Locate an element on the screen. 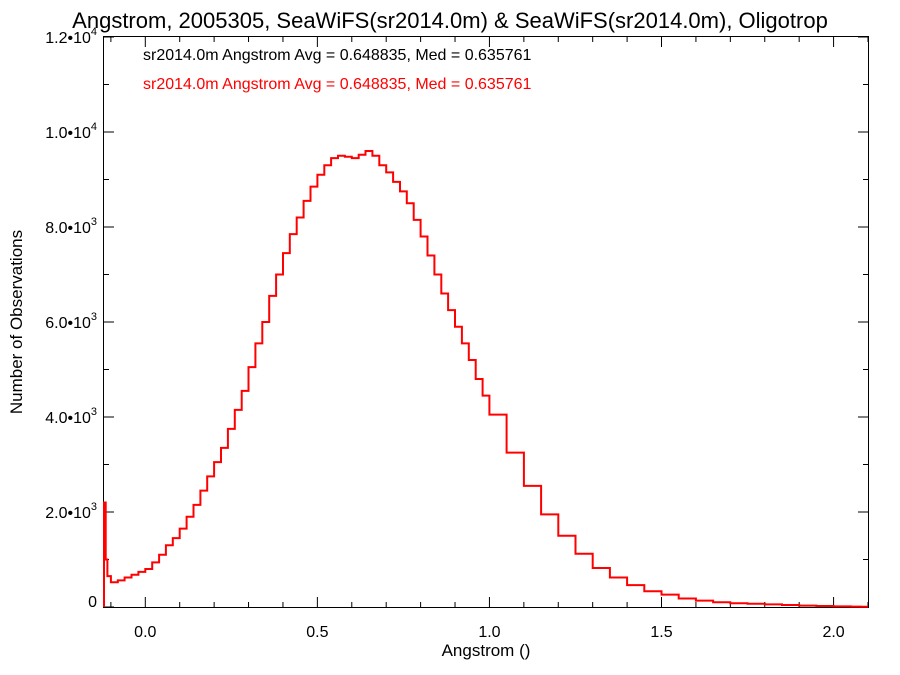 This screenshot has height=675, width=900. x-tick-label: 0.0 is located at coordinates (145, 632).